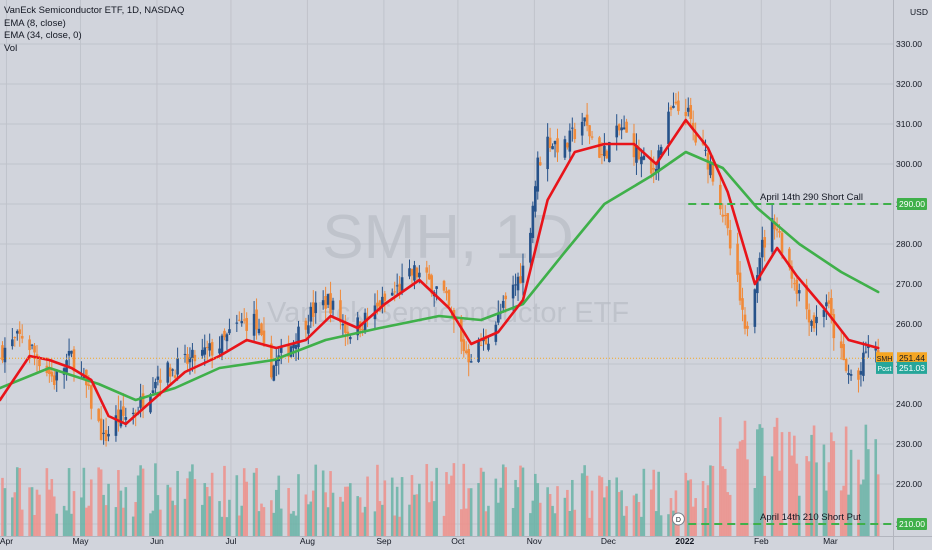  Describe the element at coordinates (11, 48) in the screenshot. I see `legend-volume: Vol` at that location.